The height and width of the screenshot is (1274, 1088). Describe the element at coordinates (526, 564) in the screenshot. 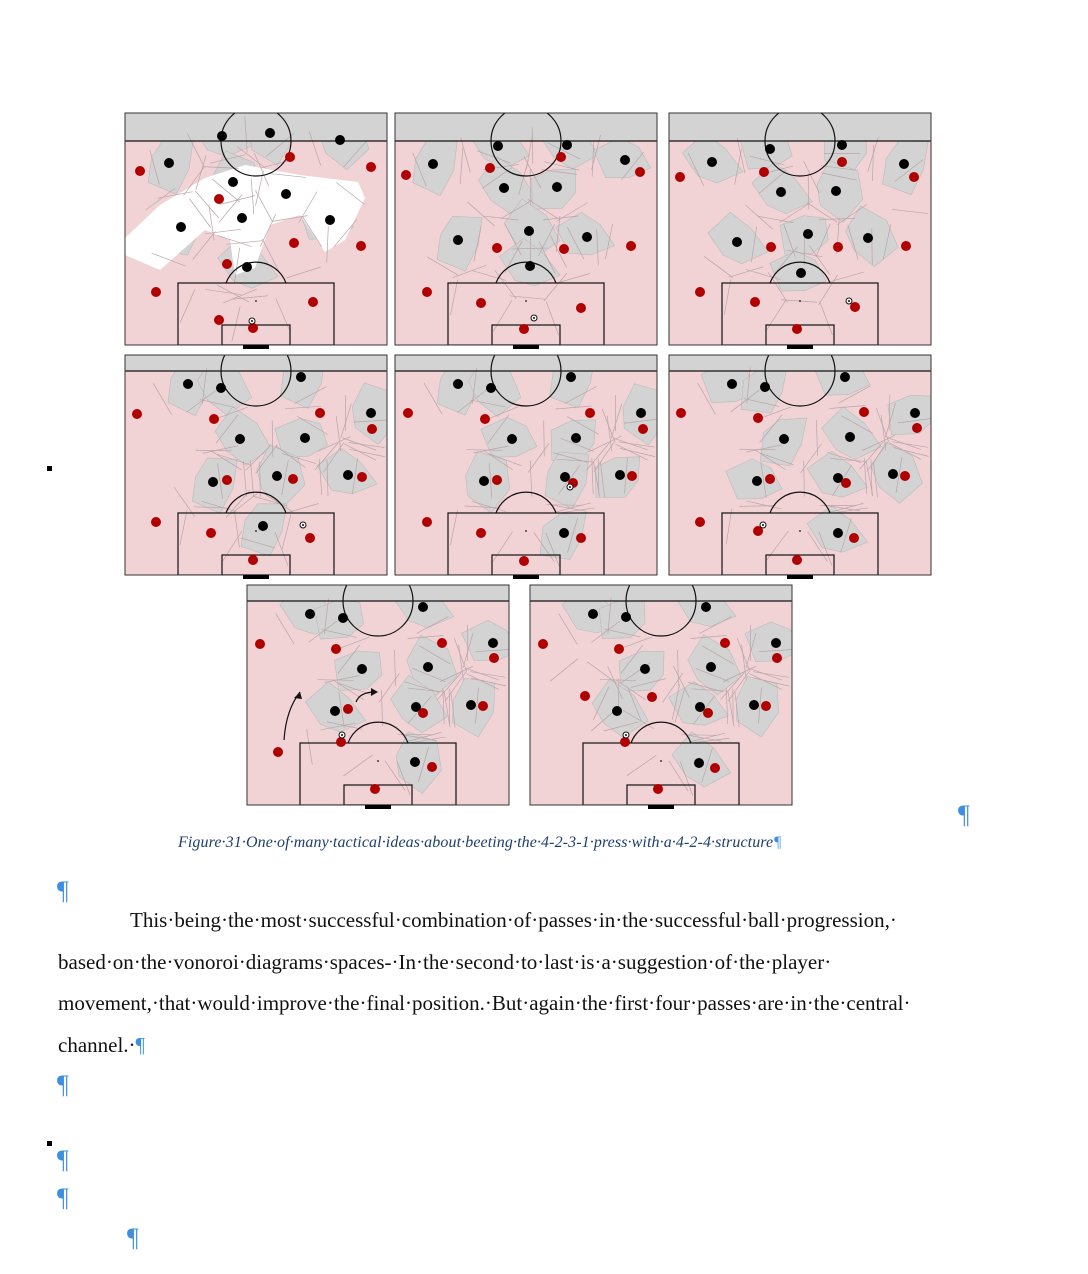

I see `six-yard-box` at that location.